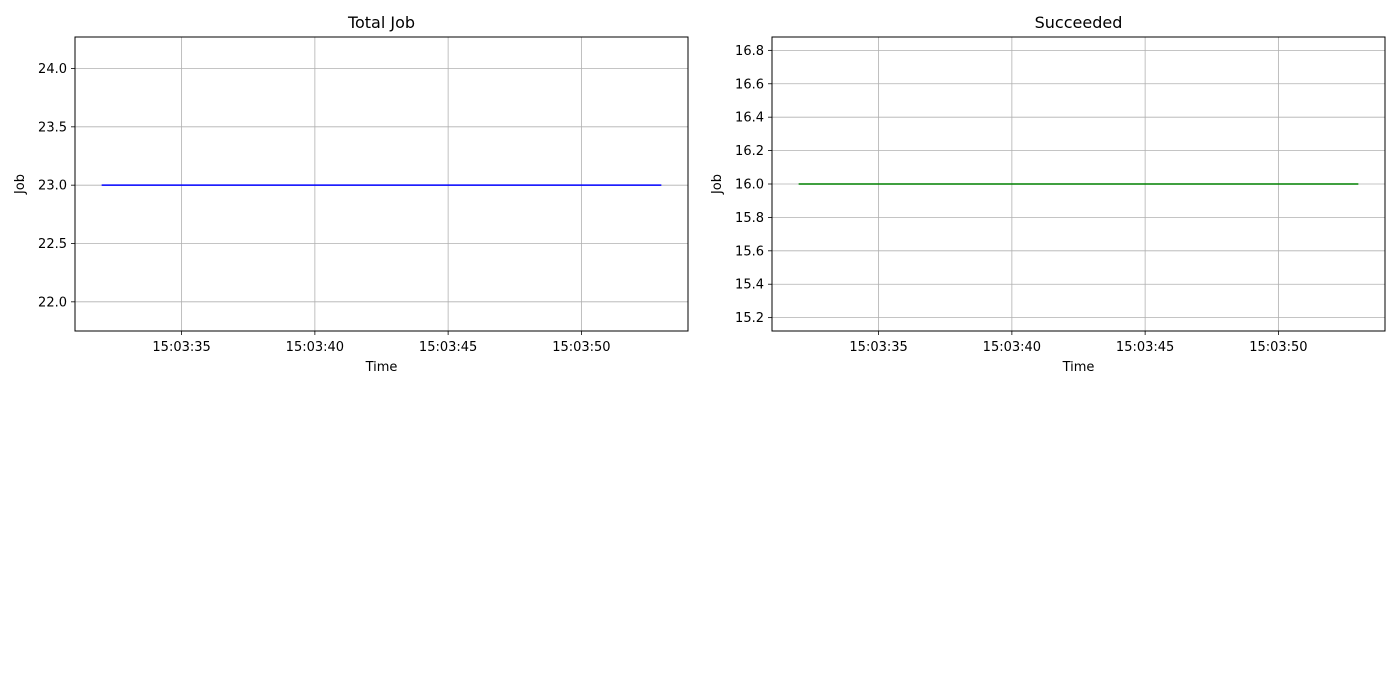 This screenshot has height=700, width=1400. Describe the element at coordinates (749, 151) in the screenshot. I see `y-tick-label: 16.2` at that location.